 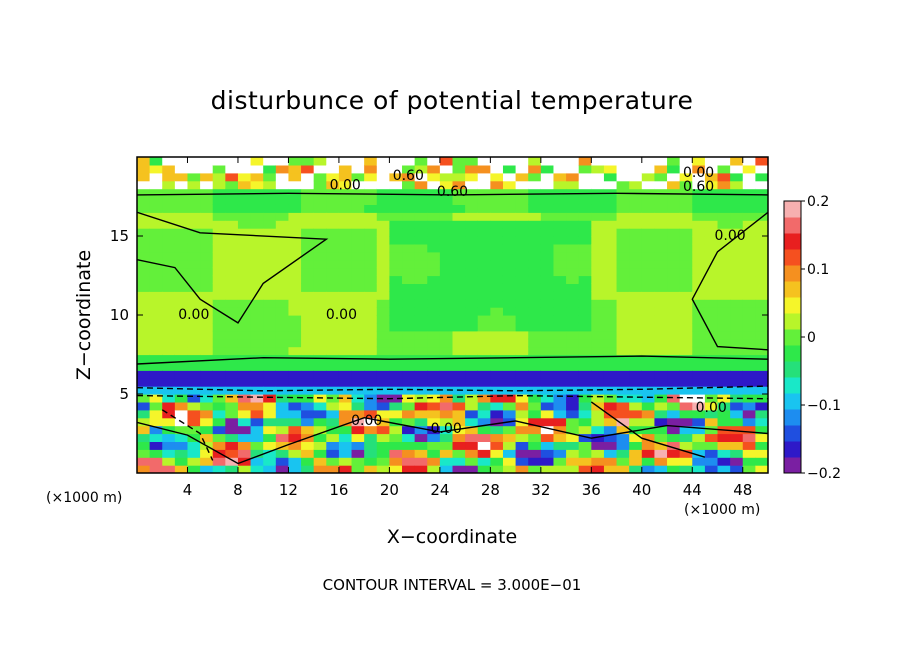 What do you see at coordinates (452, 440) in the screenshot?
I see `contour-line` at bounding box center [452, 440].